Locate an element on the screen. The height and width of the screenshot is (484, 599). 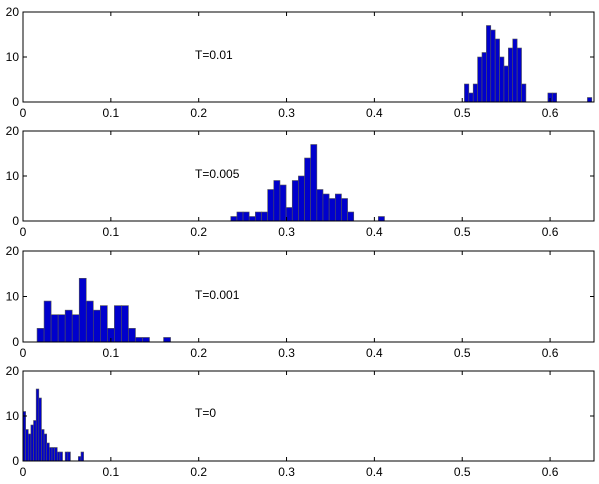
x-tick-label: 0.6 is located at coordinates (550, 113).